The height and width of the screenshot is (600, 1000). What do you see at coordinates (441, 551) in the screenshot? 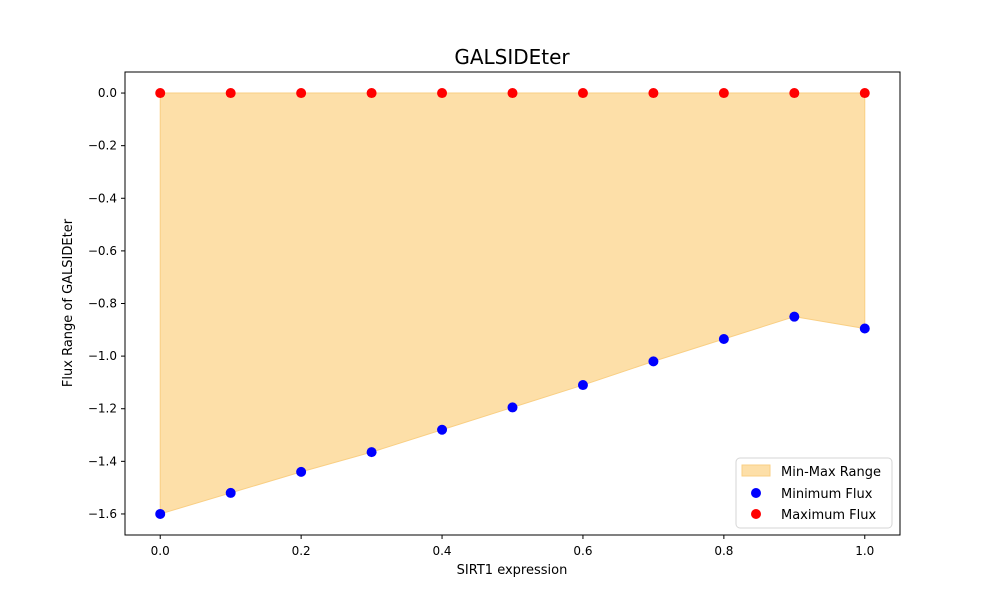
I see `x-axis-tick-label: 0.4` at bounding box center [441, 551].